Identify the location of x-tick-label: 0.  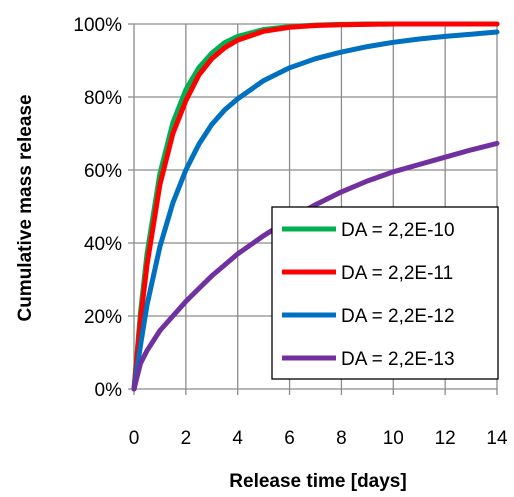
(134, 438).